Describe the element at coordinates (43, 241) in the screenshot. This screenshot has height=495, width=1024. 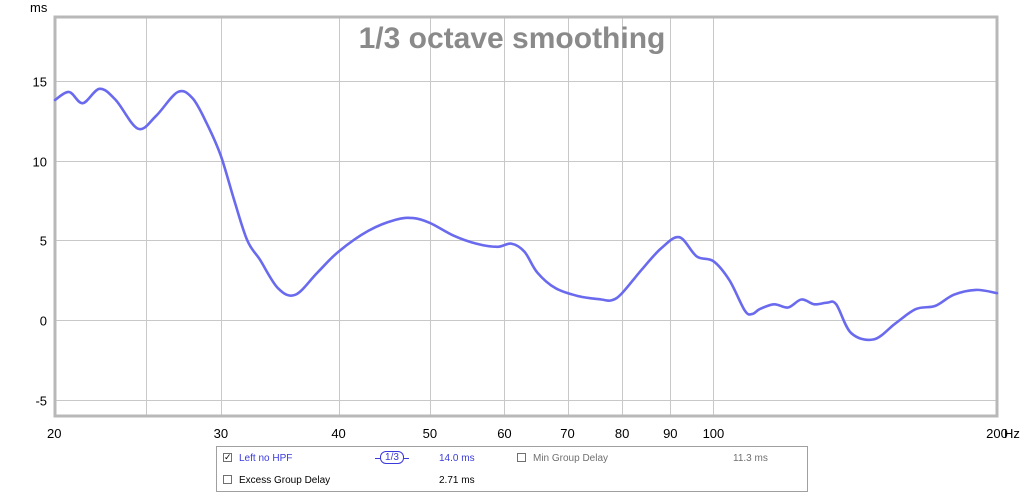
I see `y-tick-label: 5` at that location.